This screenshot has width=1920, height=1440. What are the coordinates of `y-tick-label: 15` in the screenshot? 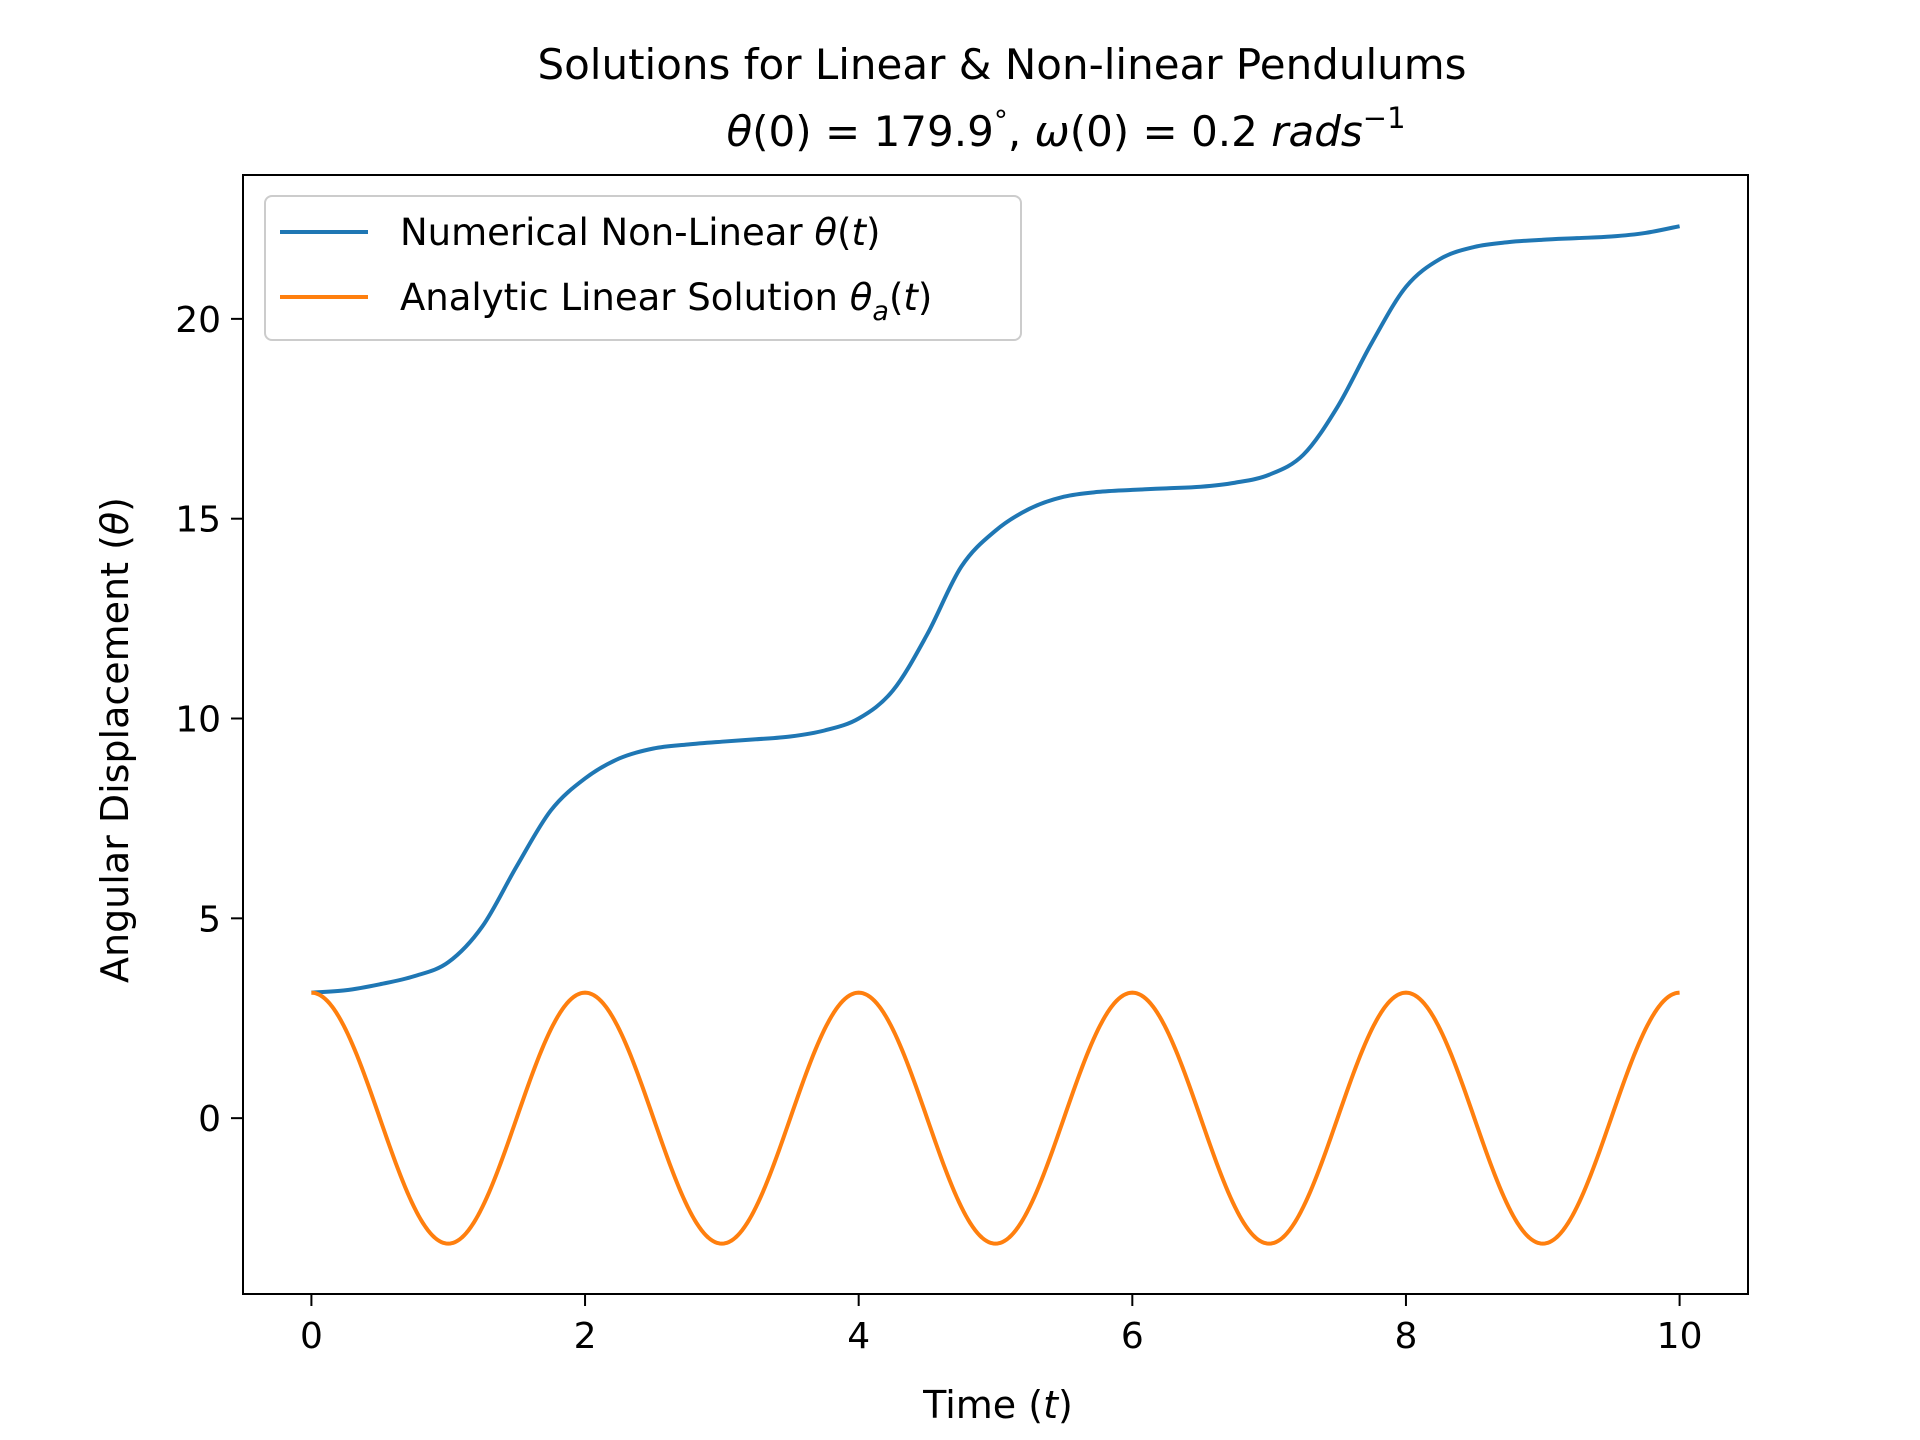 It's located at (198, 520).